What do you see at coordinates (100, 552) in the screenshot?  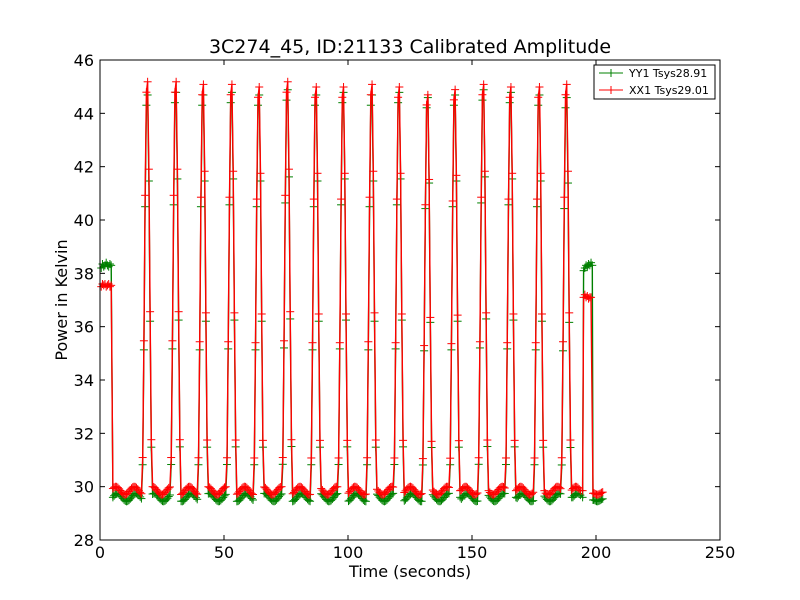 I see `x-tick-label: 0` at bounding box center [100, 552].